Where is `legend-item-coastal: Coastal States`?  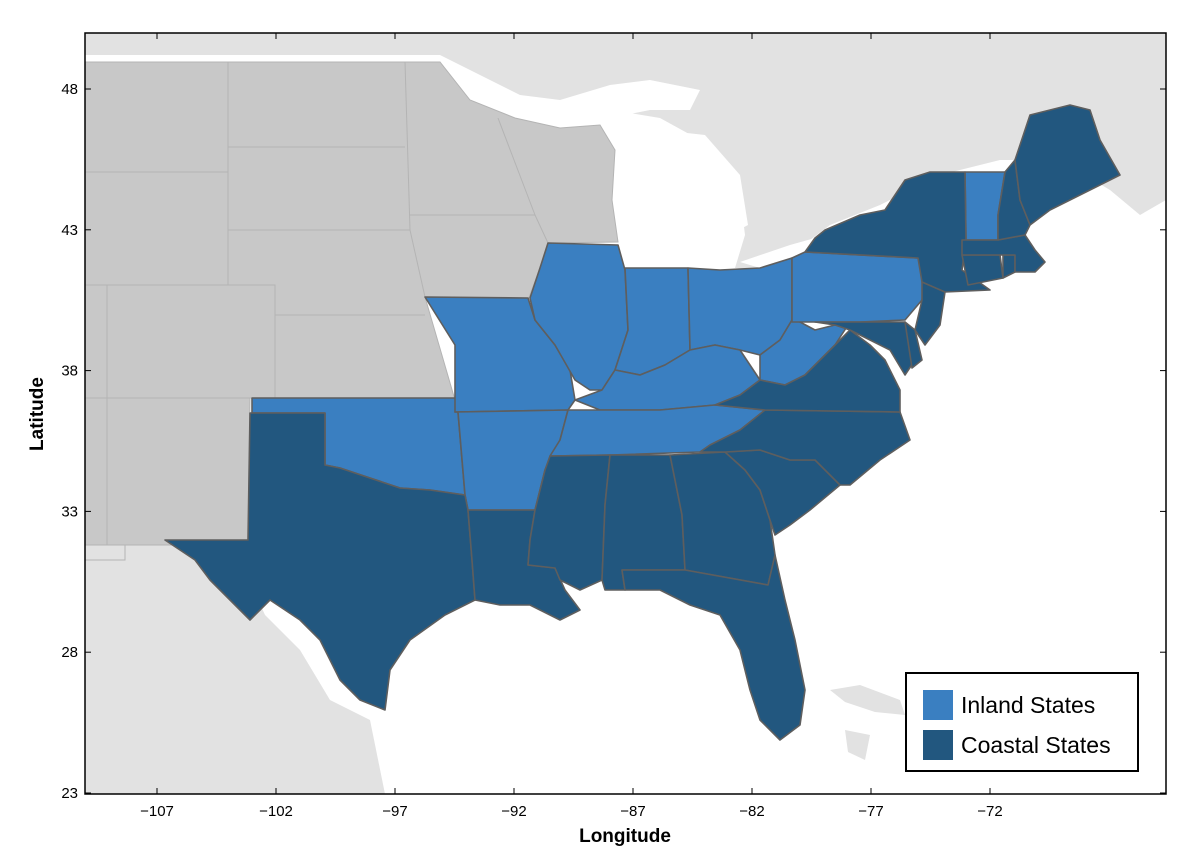
legend-item-coastal: Coastal States is located at coordinates (1017, 745).